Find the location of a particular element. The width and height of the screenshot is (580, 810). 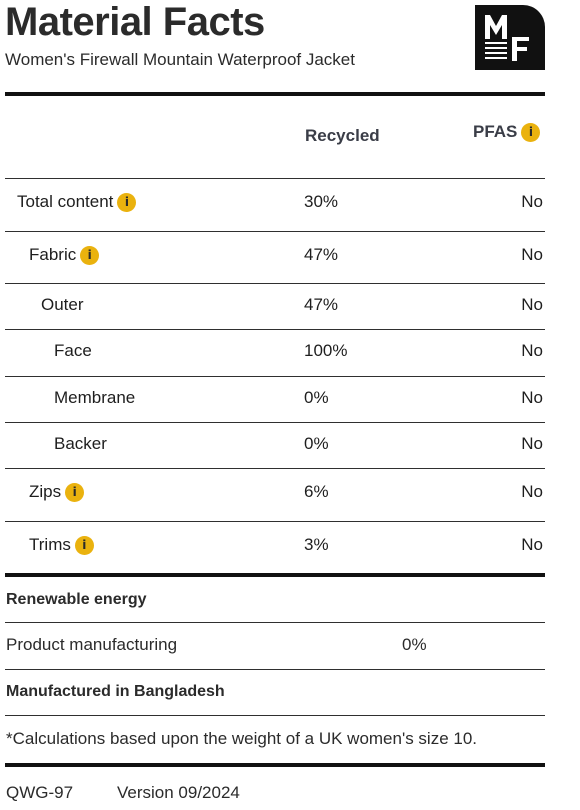

row-recycled: 6% is located at coordinates (316, 491).